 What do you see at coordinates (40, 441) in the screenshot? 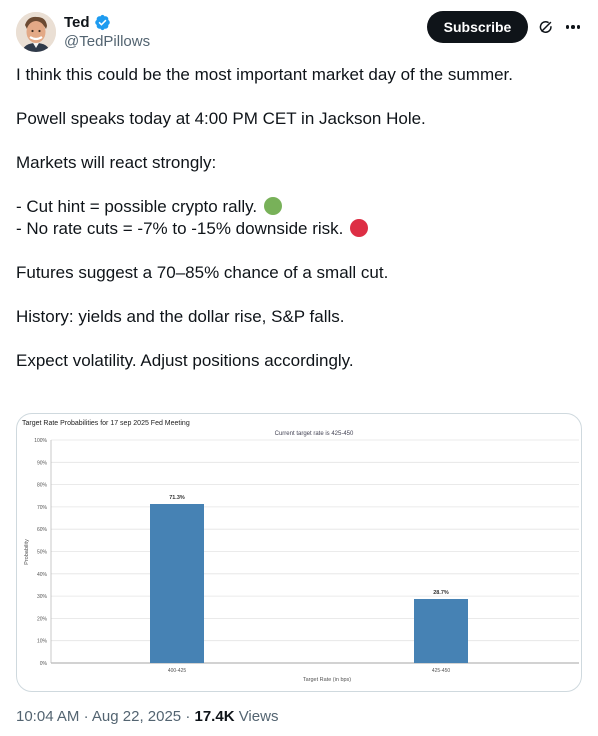
I see `y-tick-label: 100%` at bounding box center [40, 441].